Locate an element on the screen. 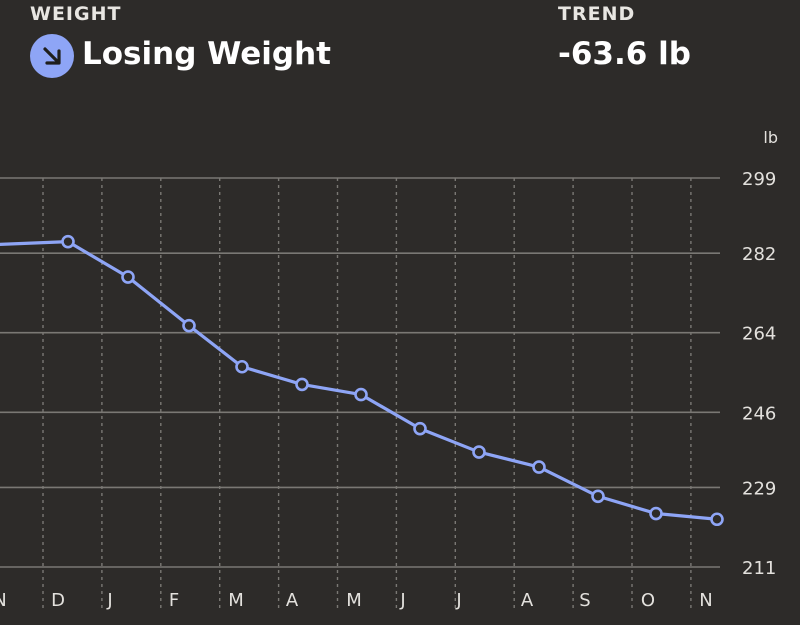  y-axis-unit: lb is located at coordinates (770, 137).